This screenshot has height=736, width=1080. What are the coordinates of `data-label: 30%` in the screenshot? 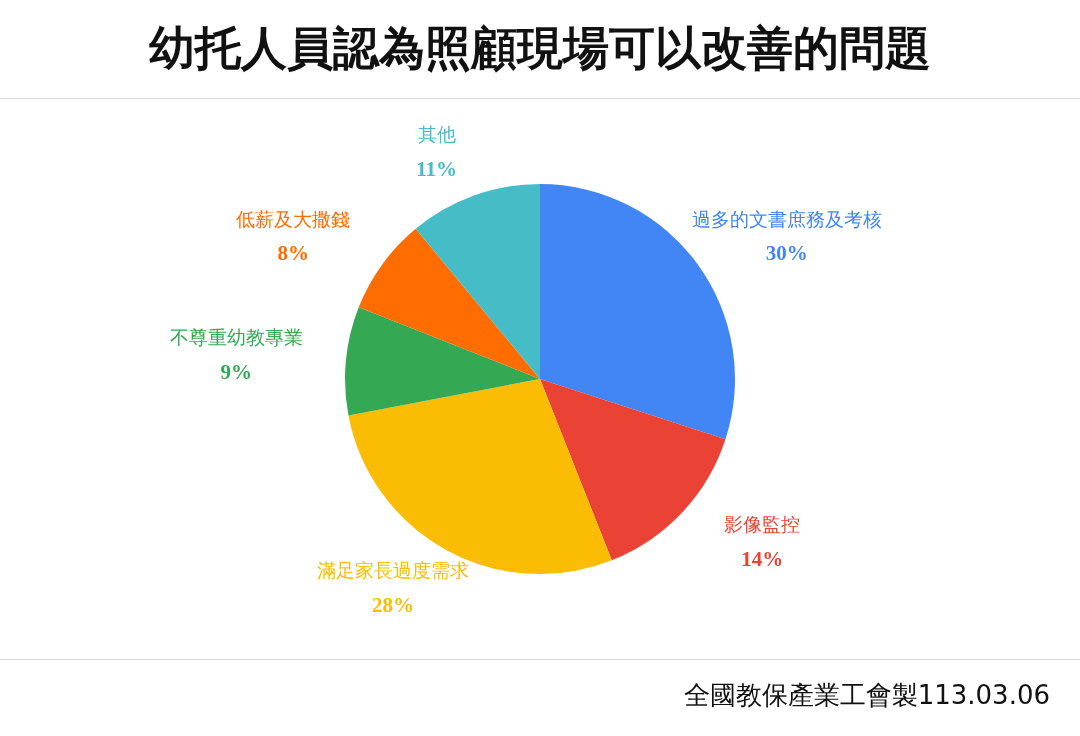 It's located at (786, 253).